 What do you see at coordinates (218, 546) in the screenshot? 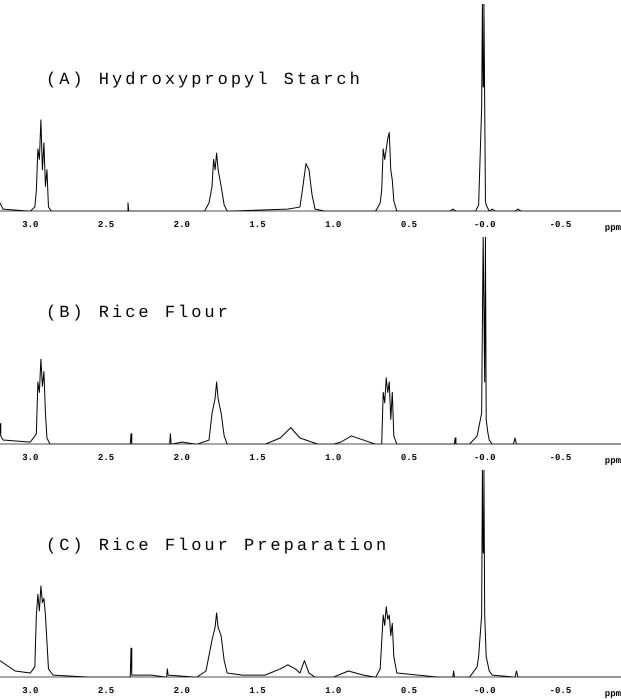
I see `text: (C) Rice Flour Preparation` at bounding box center [218, 546].